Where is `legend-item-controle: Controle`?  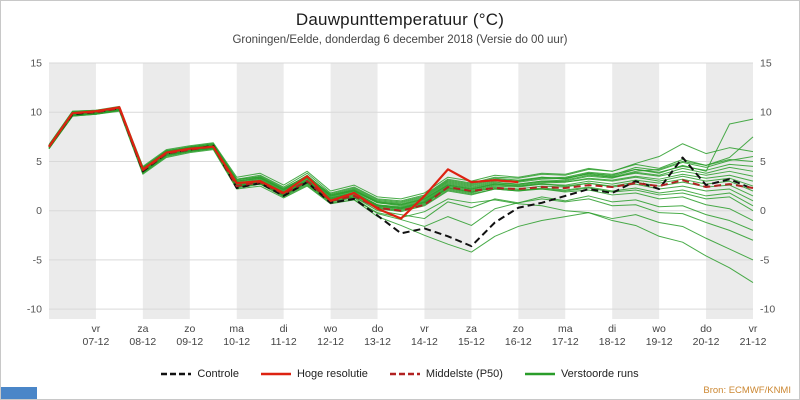
legend-item-controle: Controle is located at coordinates (200, 374).